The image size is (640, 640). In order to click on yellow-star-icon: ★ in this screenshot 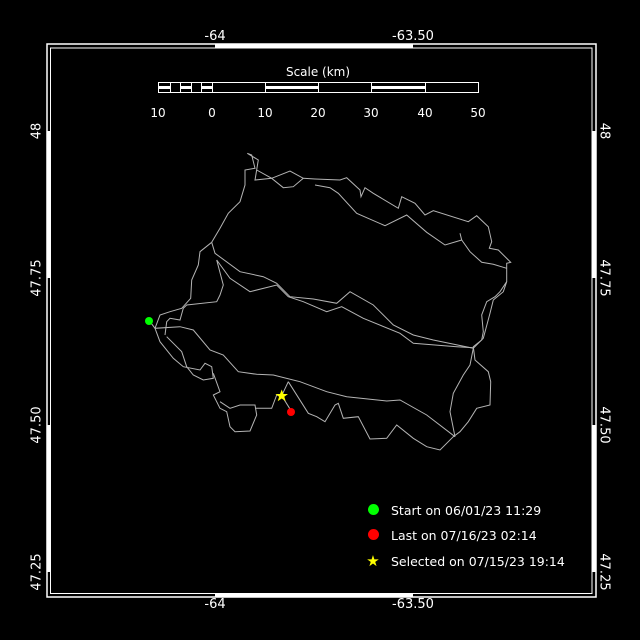, I will do `click(373, 561)`.